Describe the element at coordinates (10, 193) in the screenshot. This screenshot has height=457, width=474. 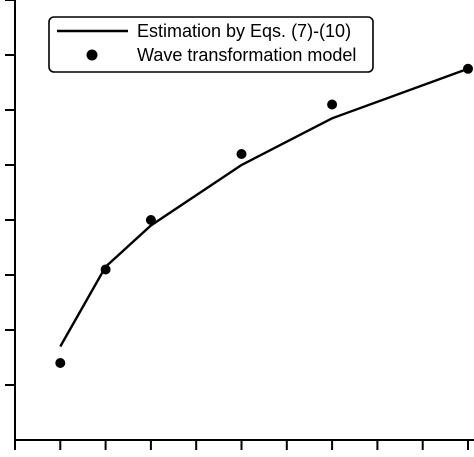
I see `y-ticks` at that location.